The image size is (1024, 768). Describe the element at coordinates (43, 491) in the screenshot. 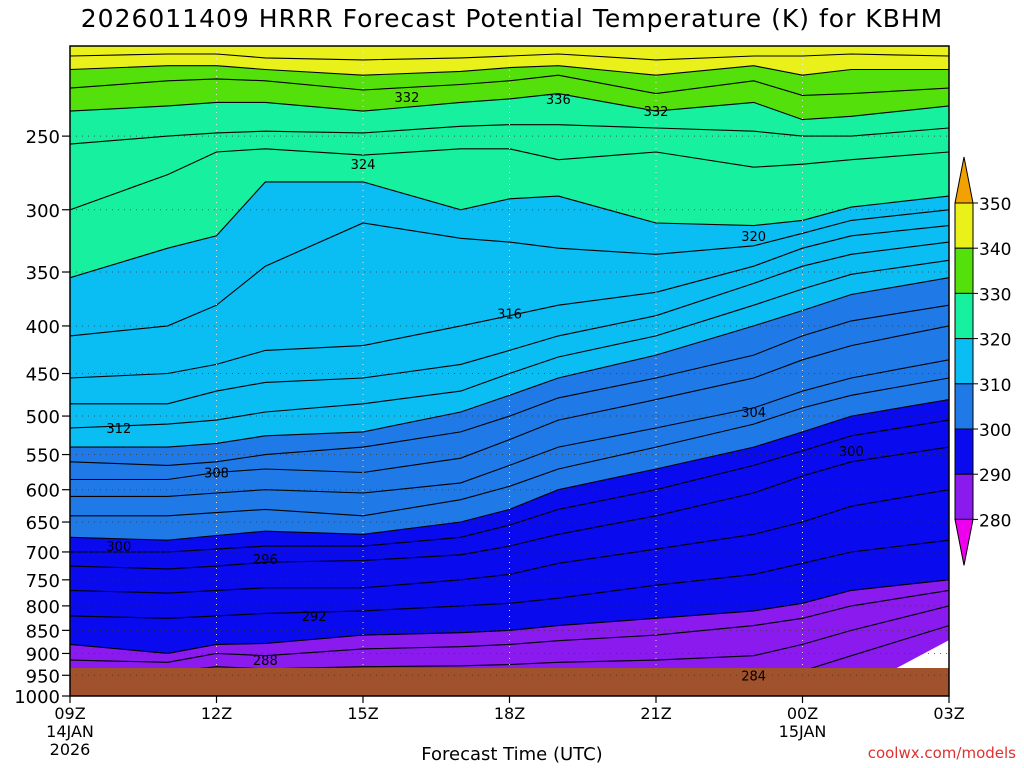

I see `y-tick-label: 600` at that location.